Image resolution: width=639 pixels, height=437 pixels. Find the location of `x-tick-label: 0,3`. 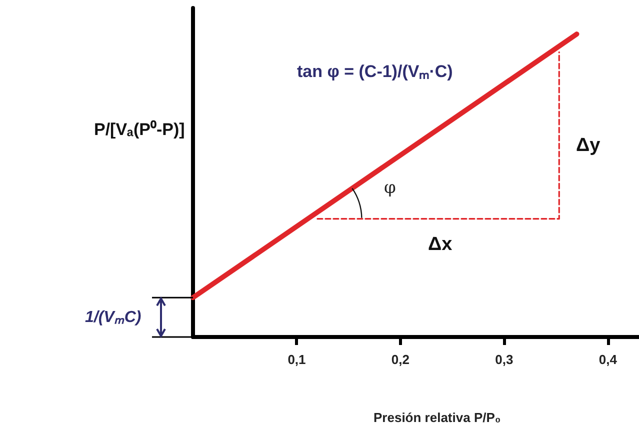

x-tick-label: 0,3 is located at coordinates (504, 359).